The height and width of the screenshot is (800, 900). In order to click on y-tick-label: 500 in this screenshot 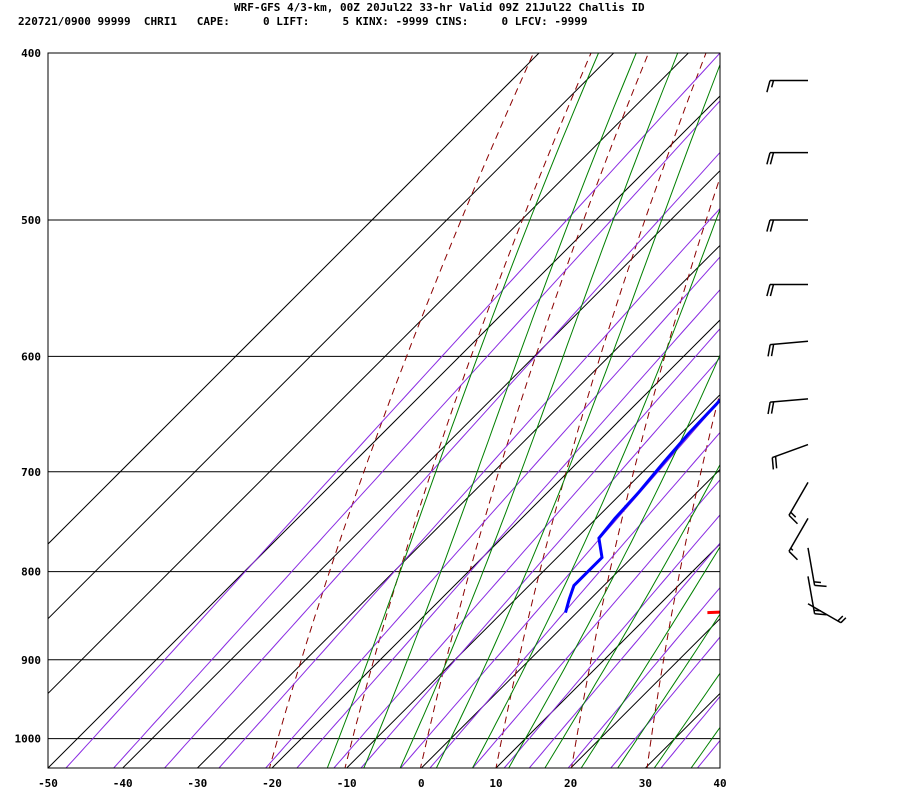, I will do `click(31, 220)`.